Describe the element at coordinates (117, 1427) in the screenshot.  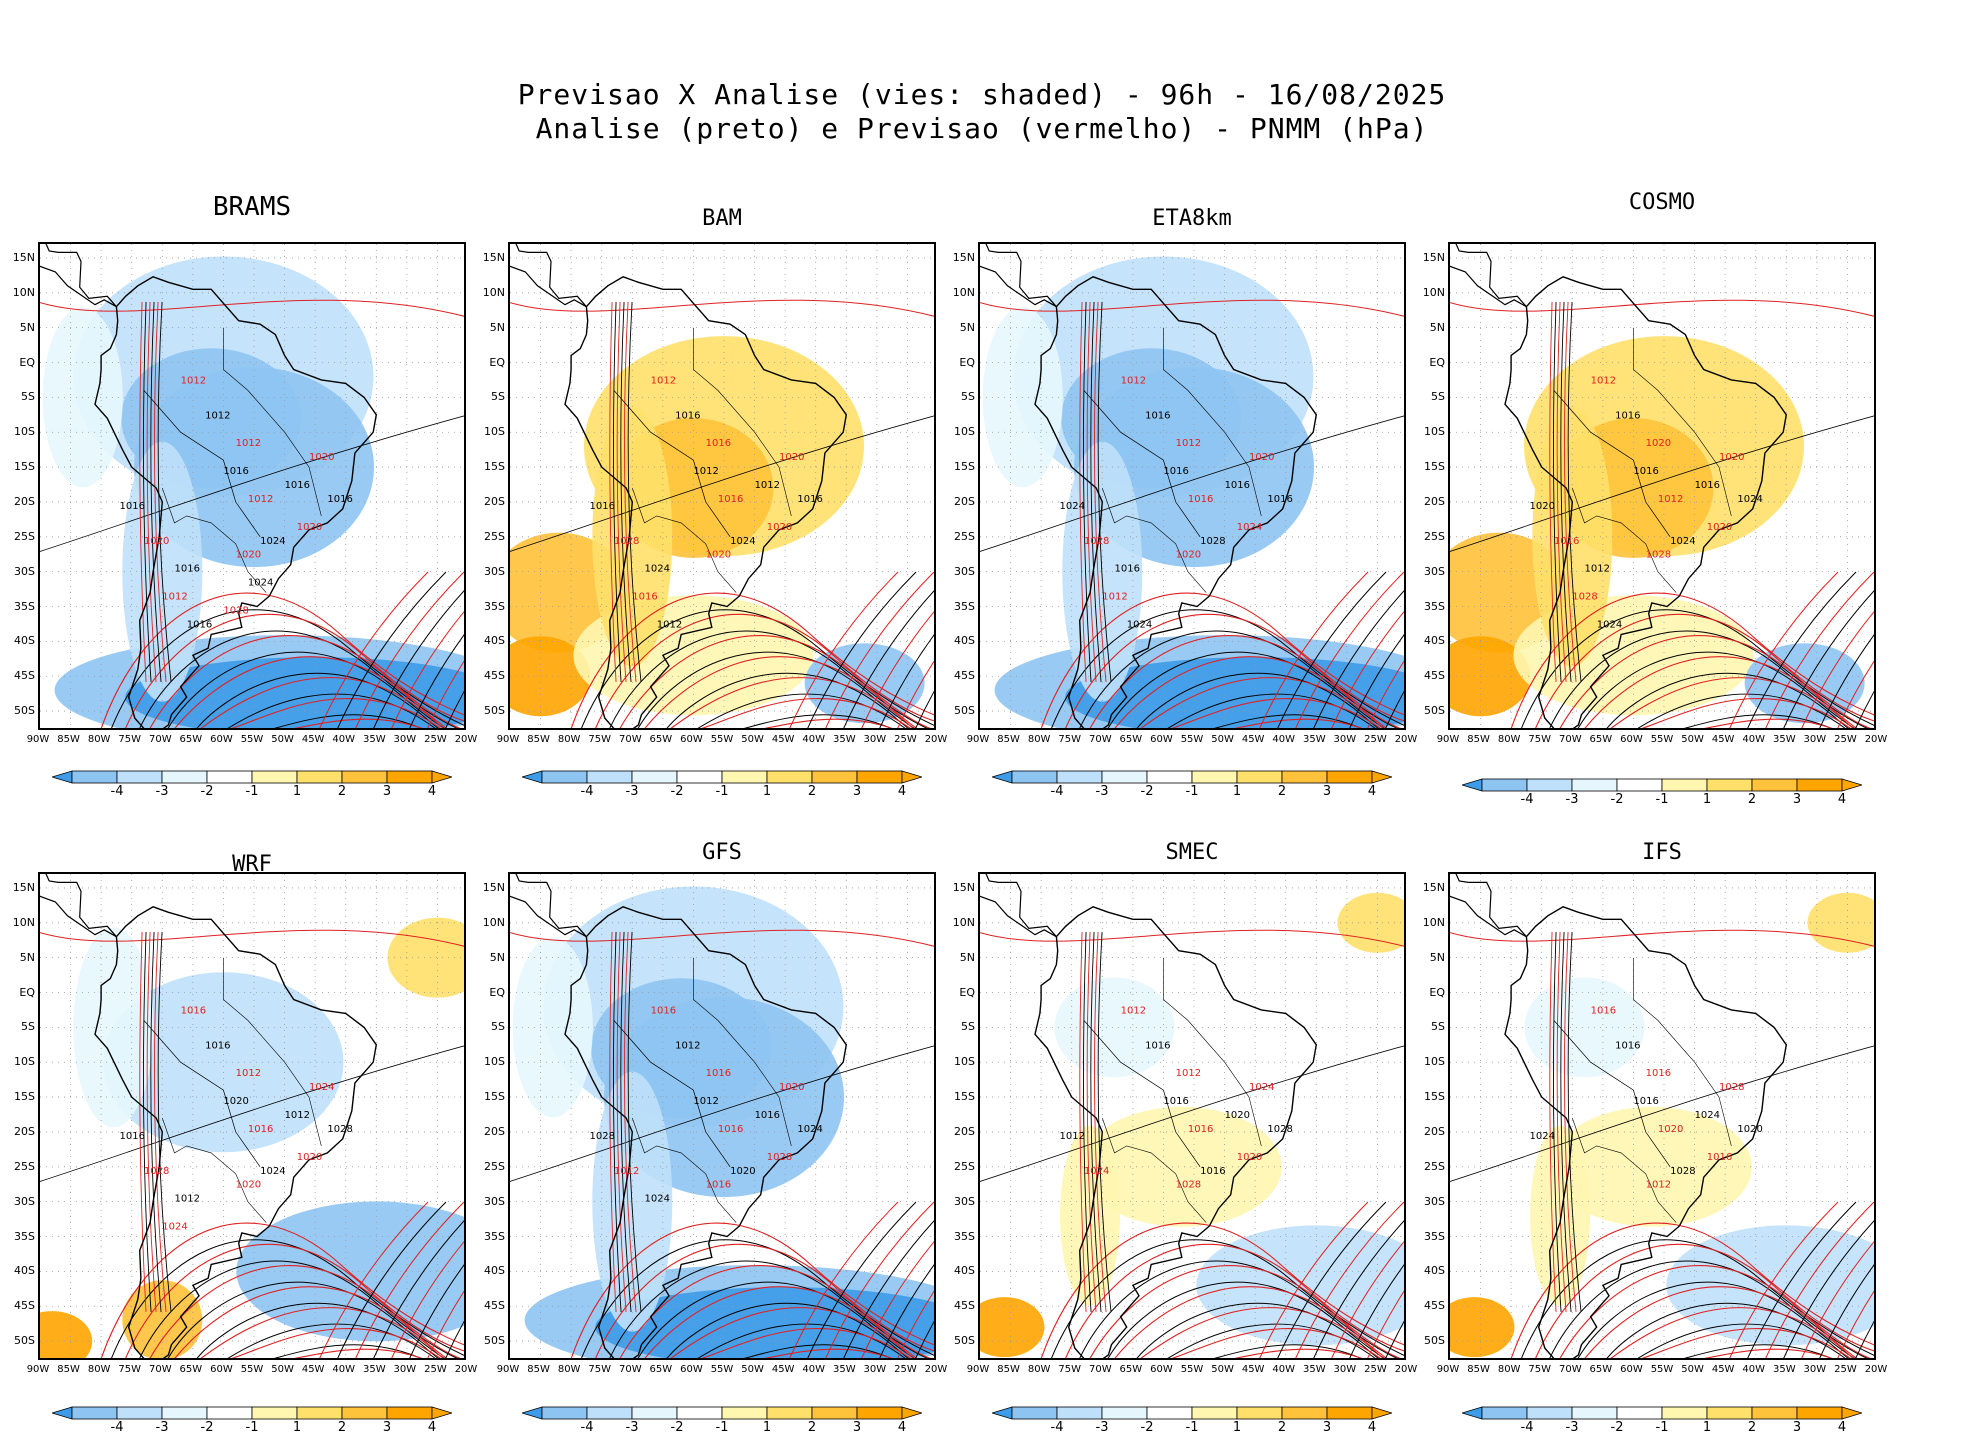
I see `colorbar-tick-label: -4` at that location.